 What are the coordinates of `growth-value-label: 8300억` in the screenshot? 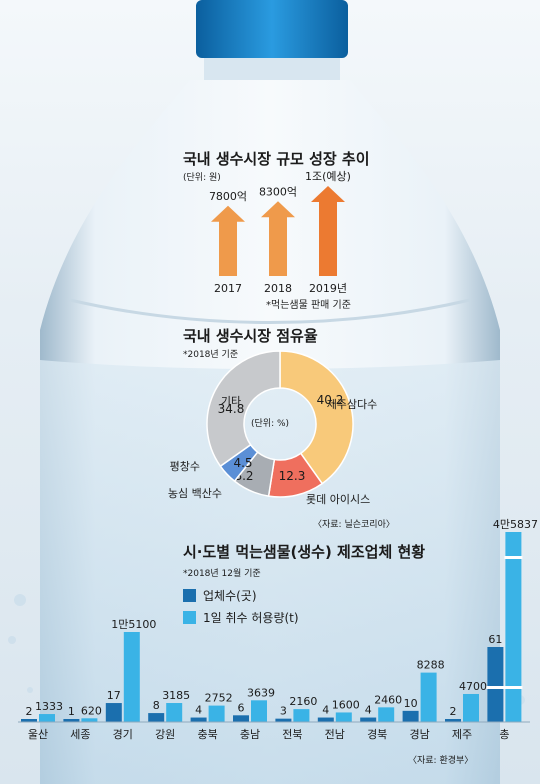 It's located at (278, 191).